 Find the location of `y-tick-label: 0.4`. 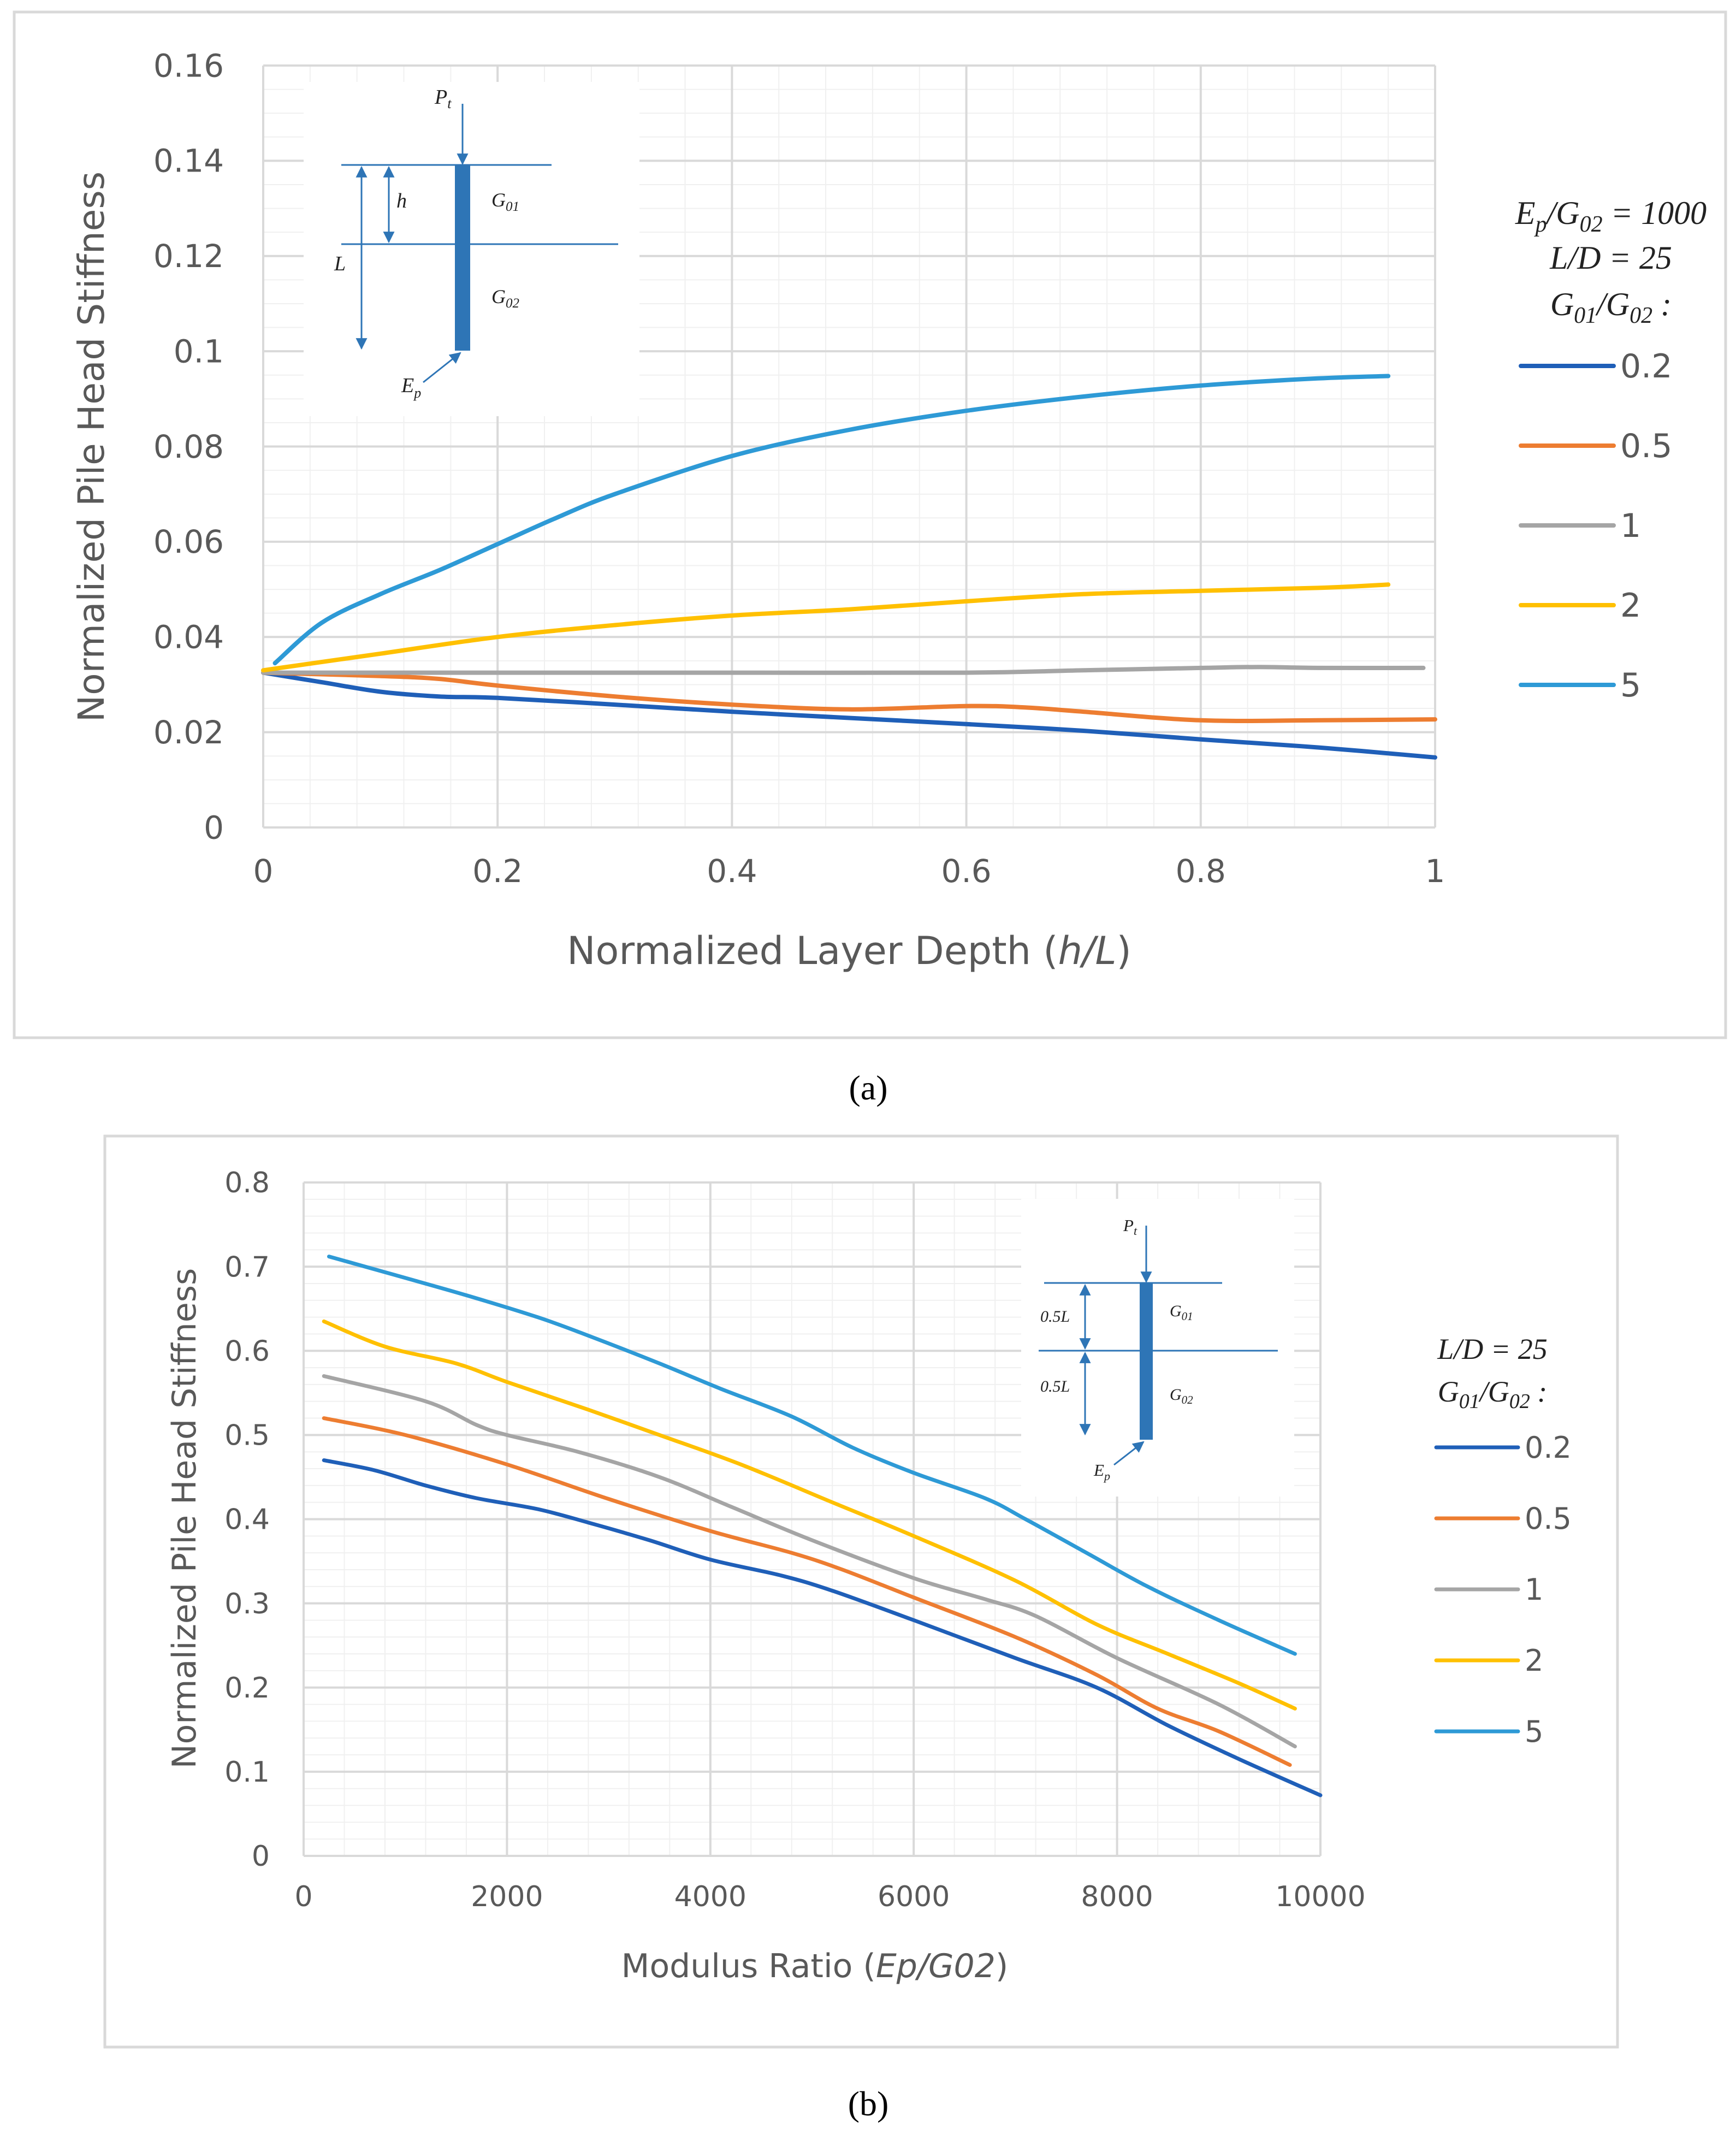

y-tick-label: 0.4 is located at coordinates (247, 1520).